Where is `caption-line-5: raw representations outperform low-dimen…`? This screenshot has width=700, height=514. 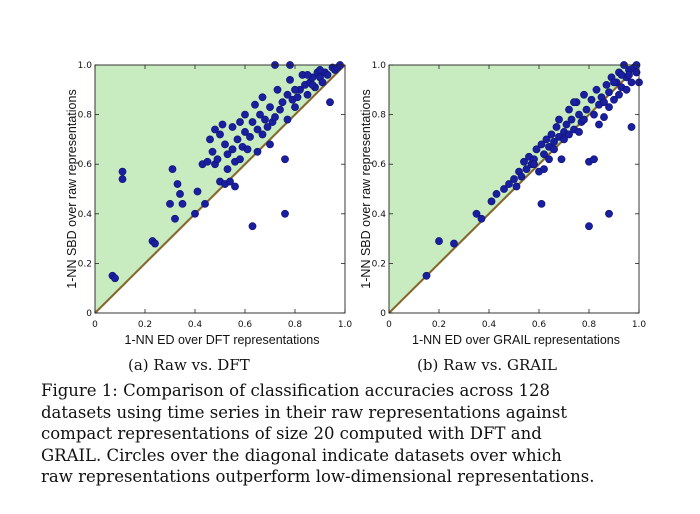 caption-line-5: raw representations outperform low-dimen… is located at coordinates (318, 477).